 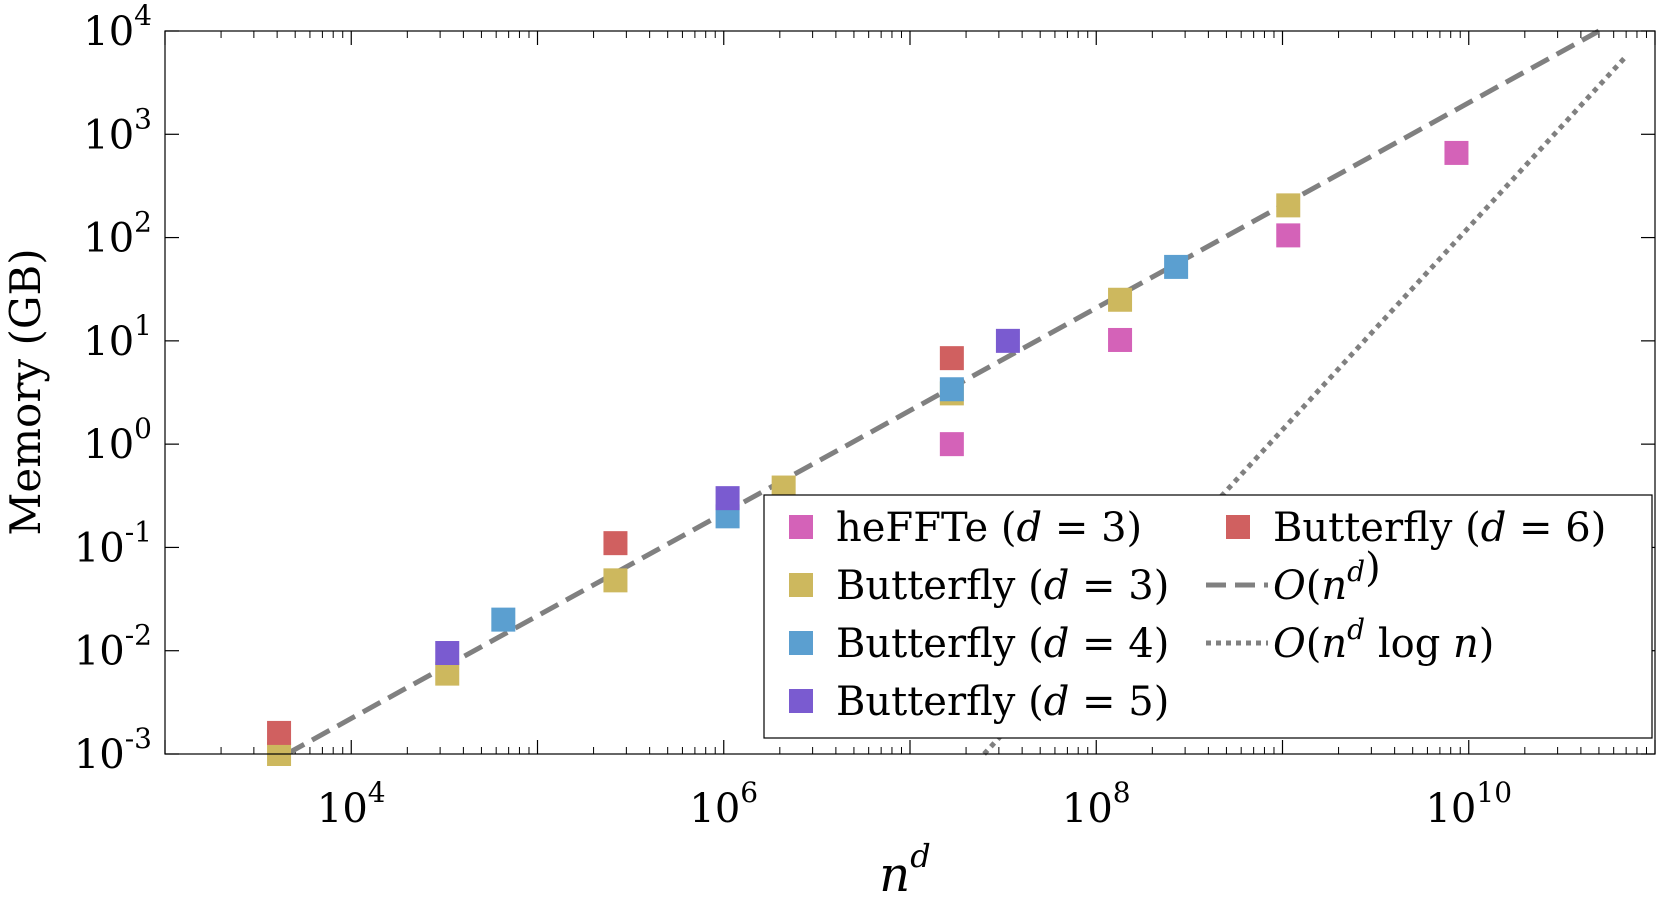 I want to click on legend-box, so click(x=1208, y=616).